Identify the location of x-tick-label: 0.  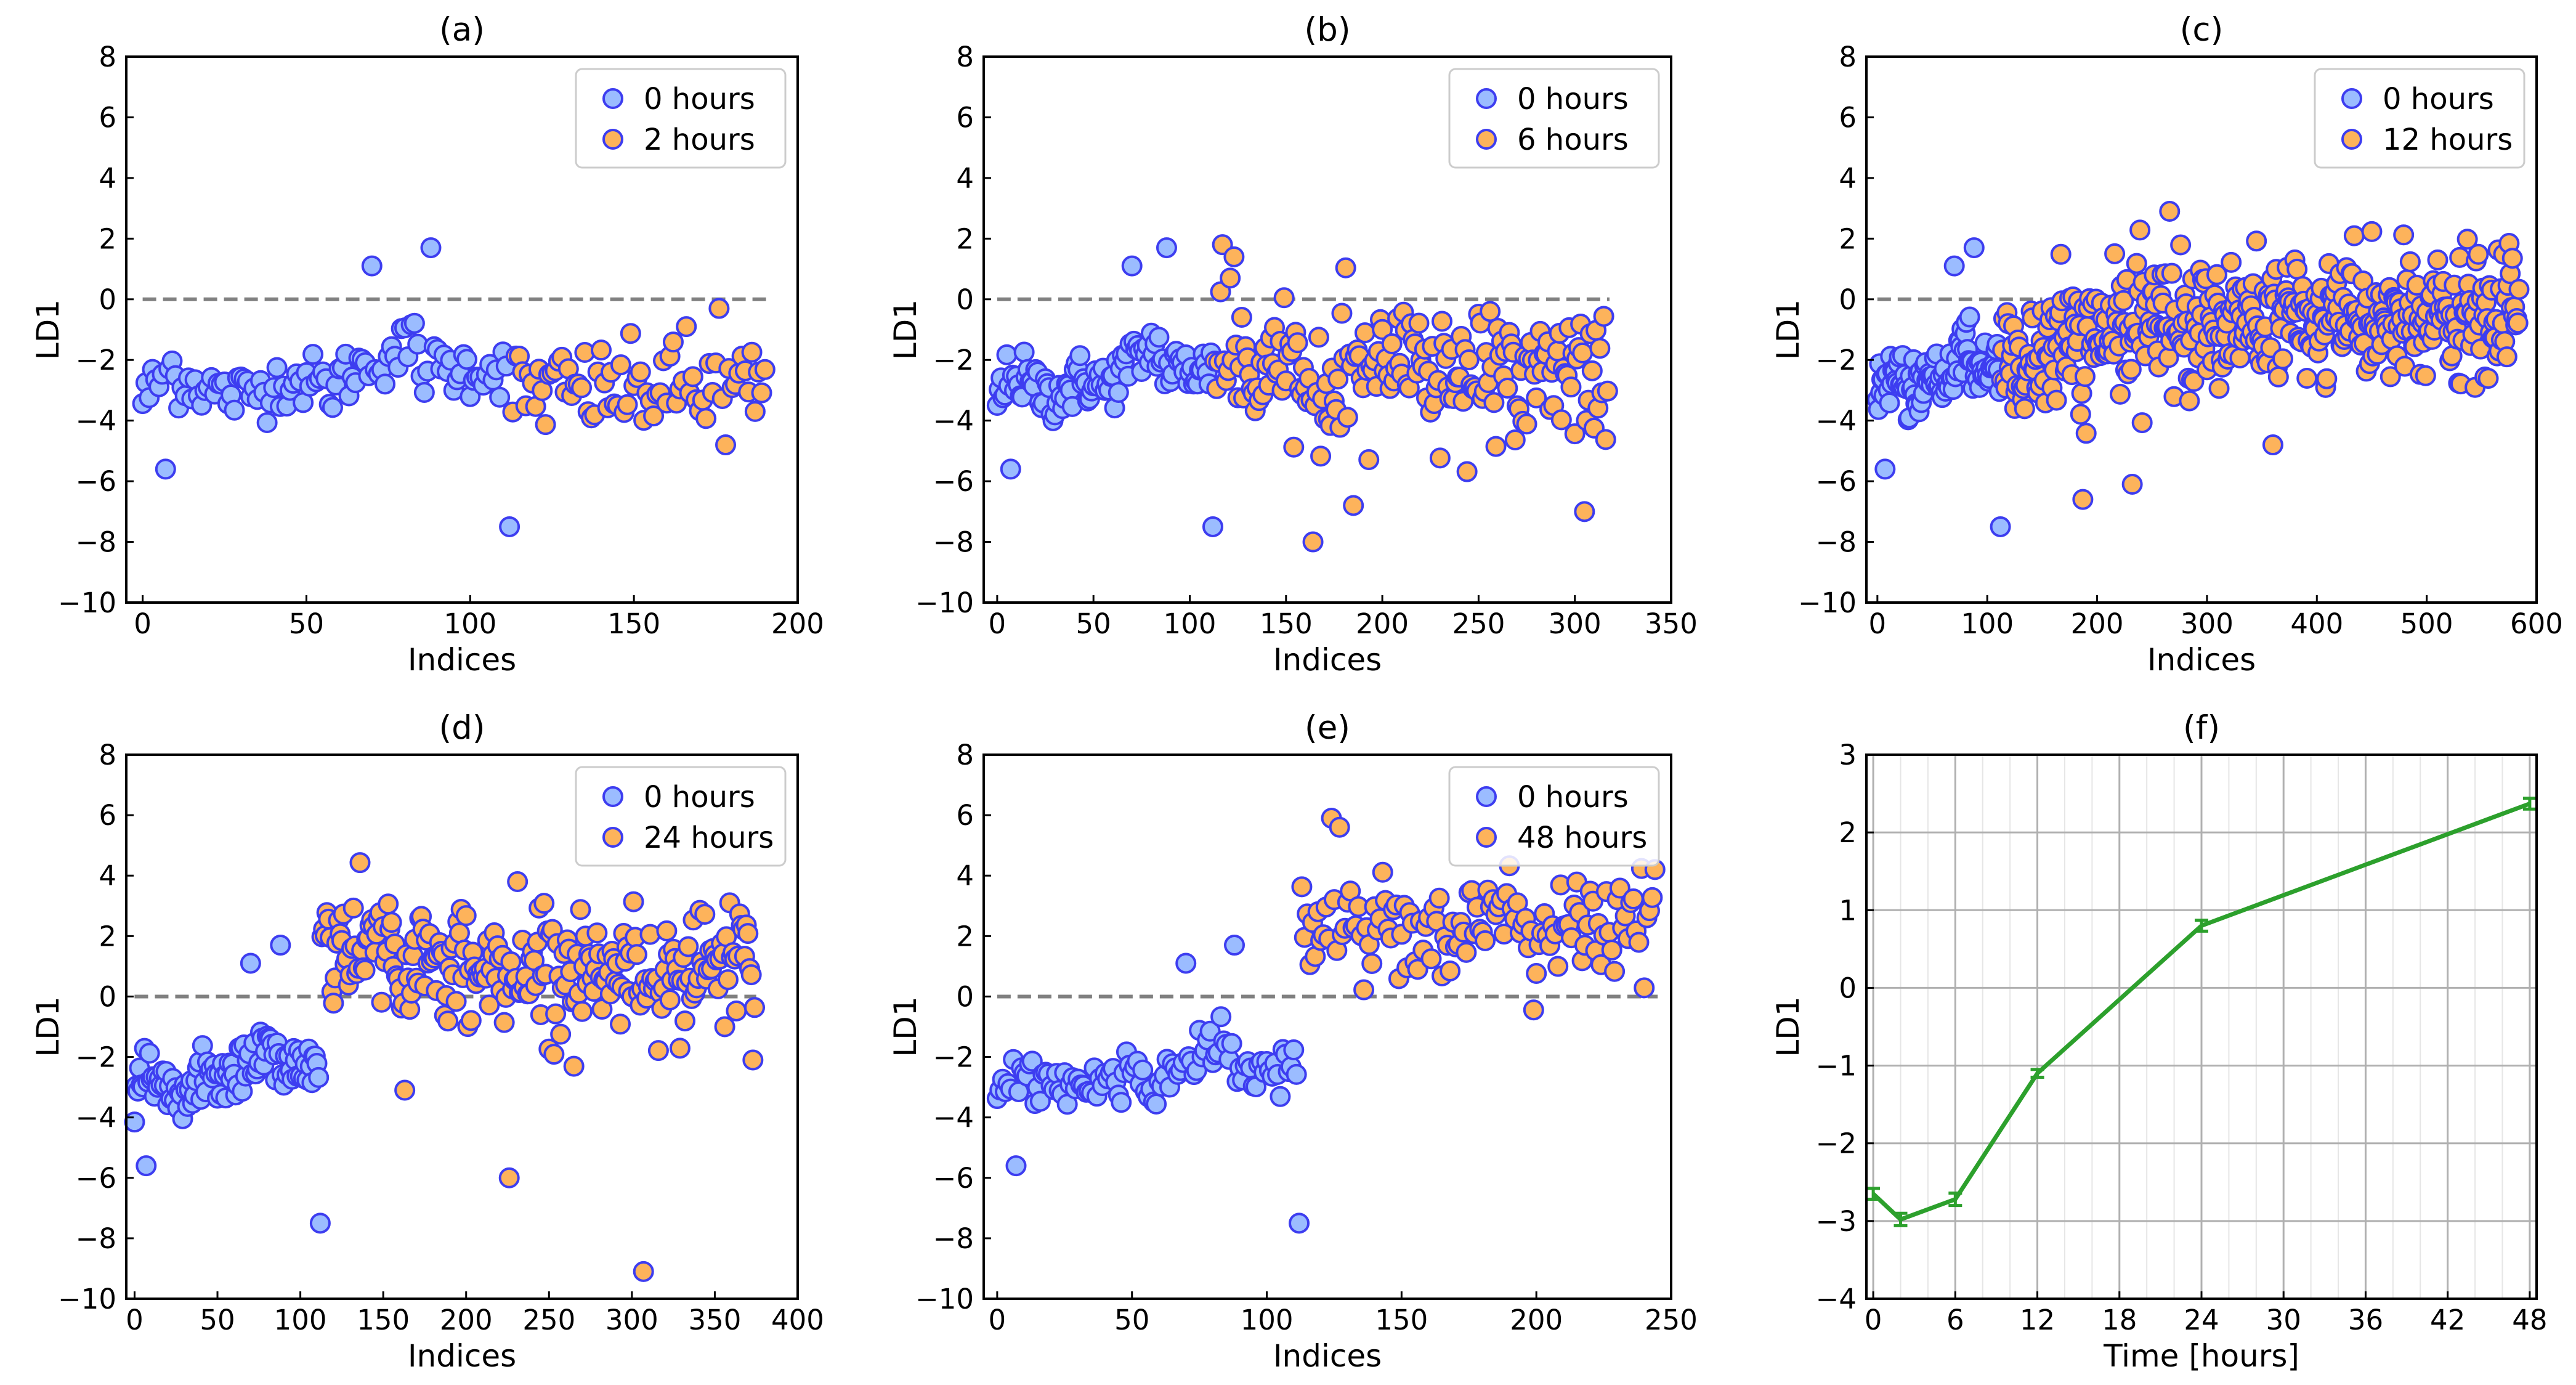
(135, 1320).